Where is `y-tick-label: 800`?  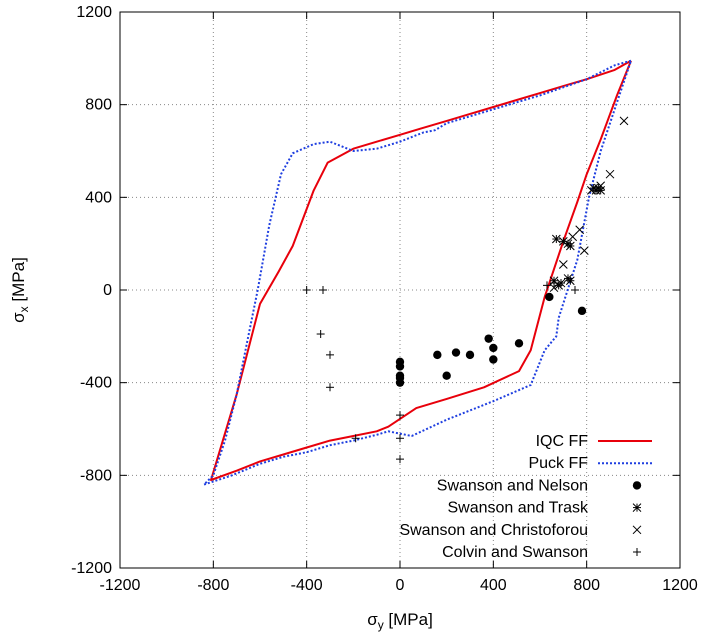 y-tick-label: 800 is located at coordinates (98, 105).